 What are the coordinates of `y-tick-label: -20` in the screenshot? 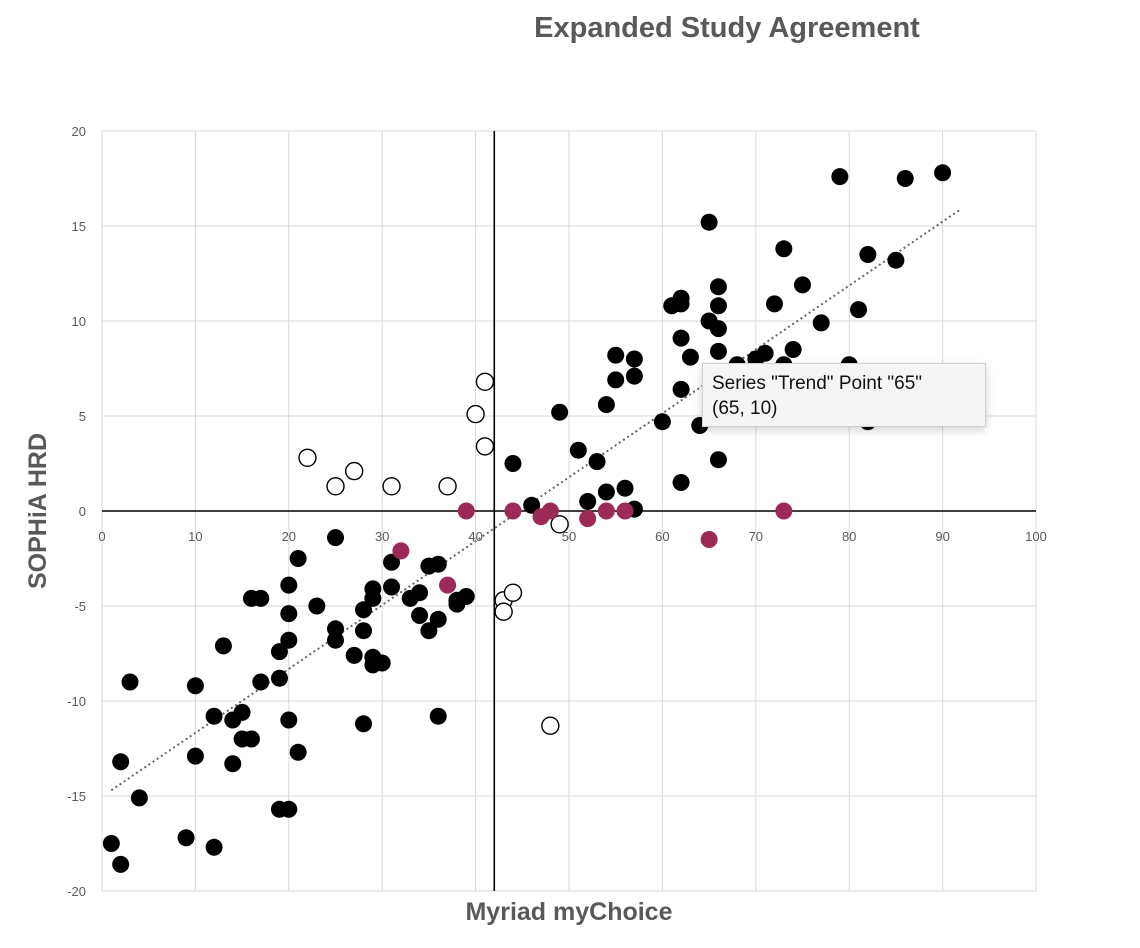 It's located at (76, 891).